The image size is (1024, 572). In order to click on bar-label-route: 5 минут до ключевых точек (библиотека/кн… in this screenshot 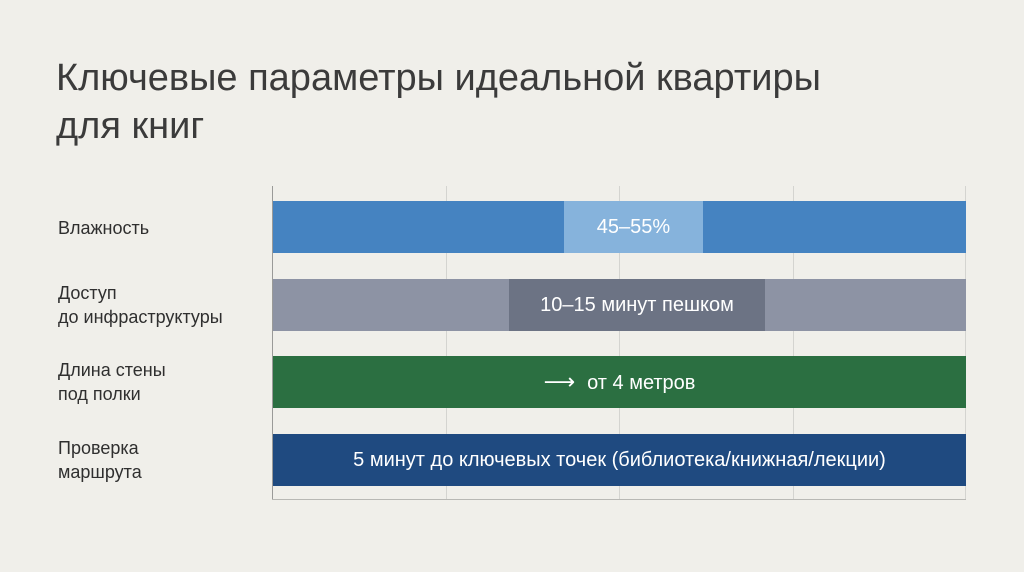, I will do `click(619, 460)`.